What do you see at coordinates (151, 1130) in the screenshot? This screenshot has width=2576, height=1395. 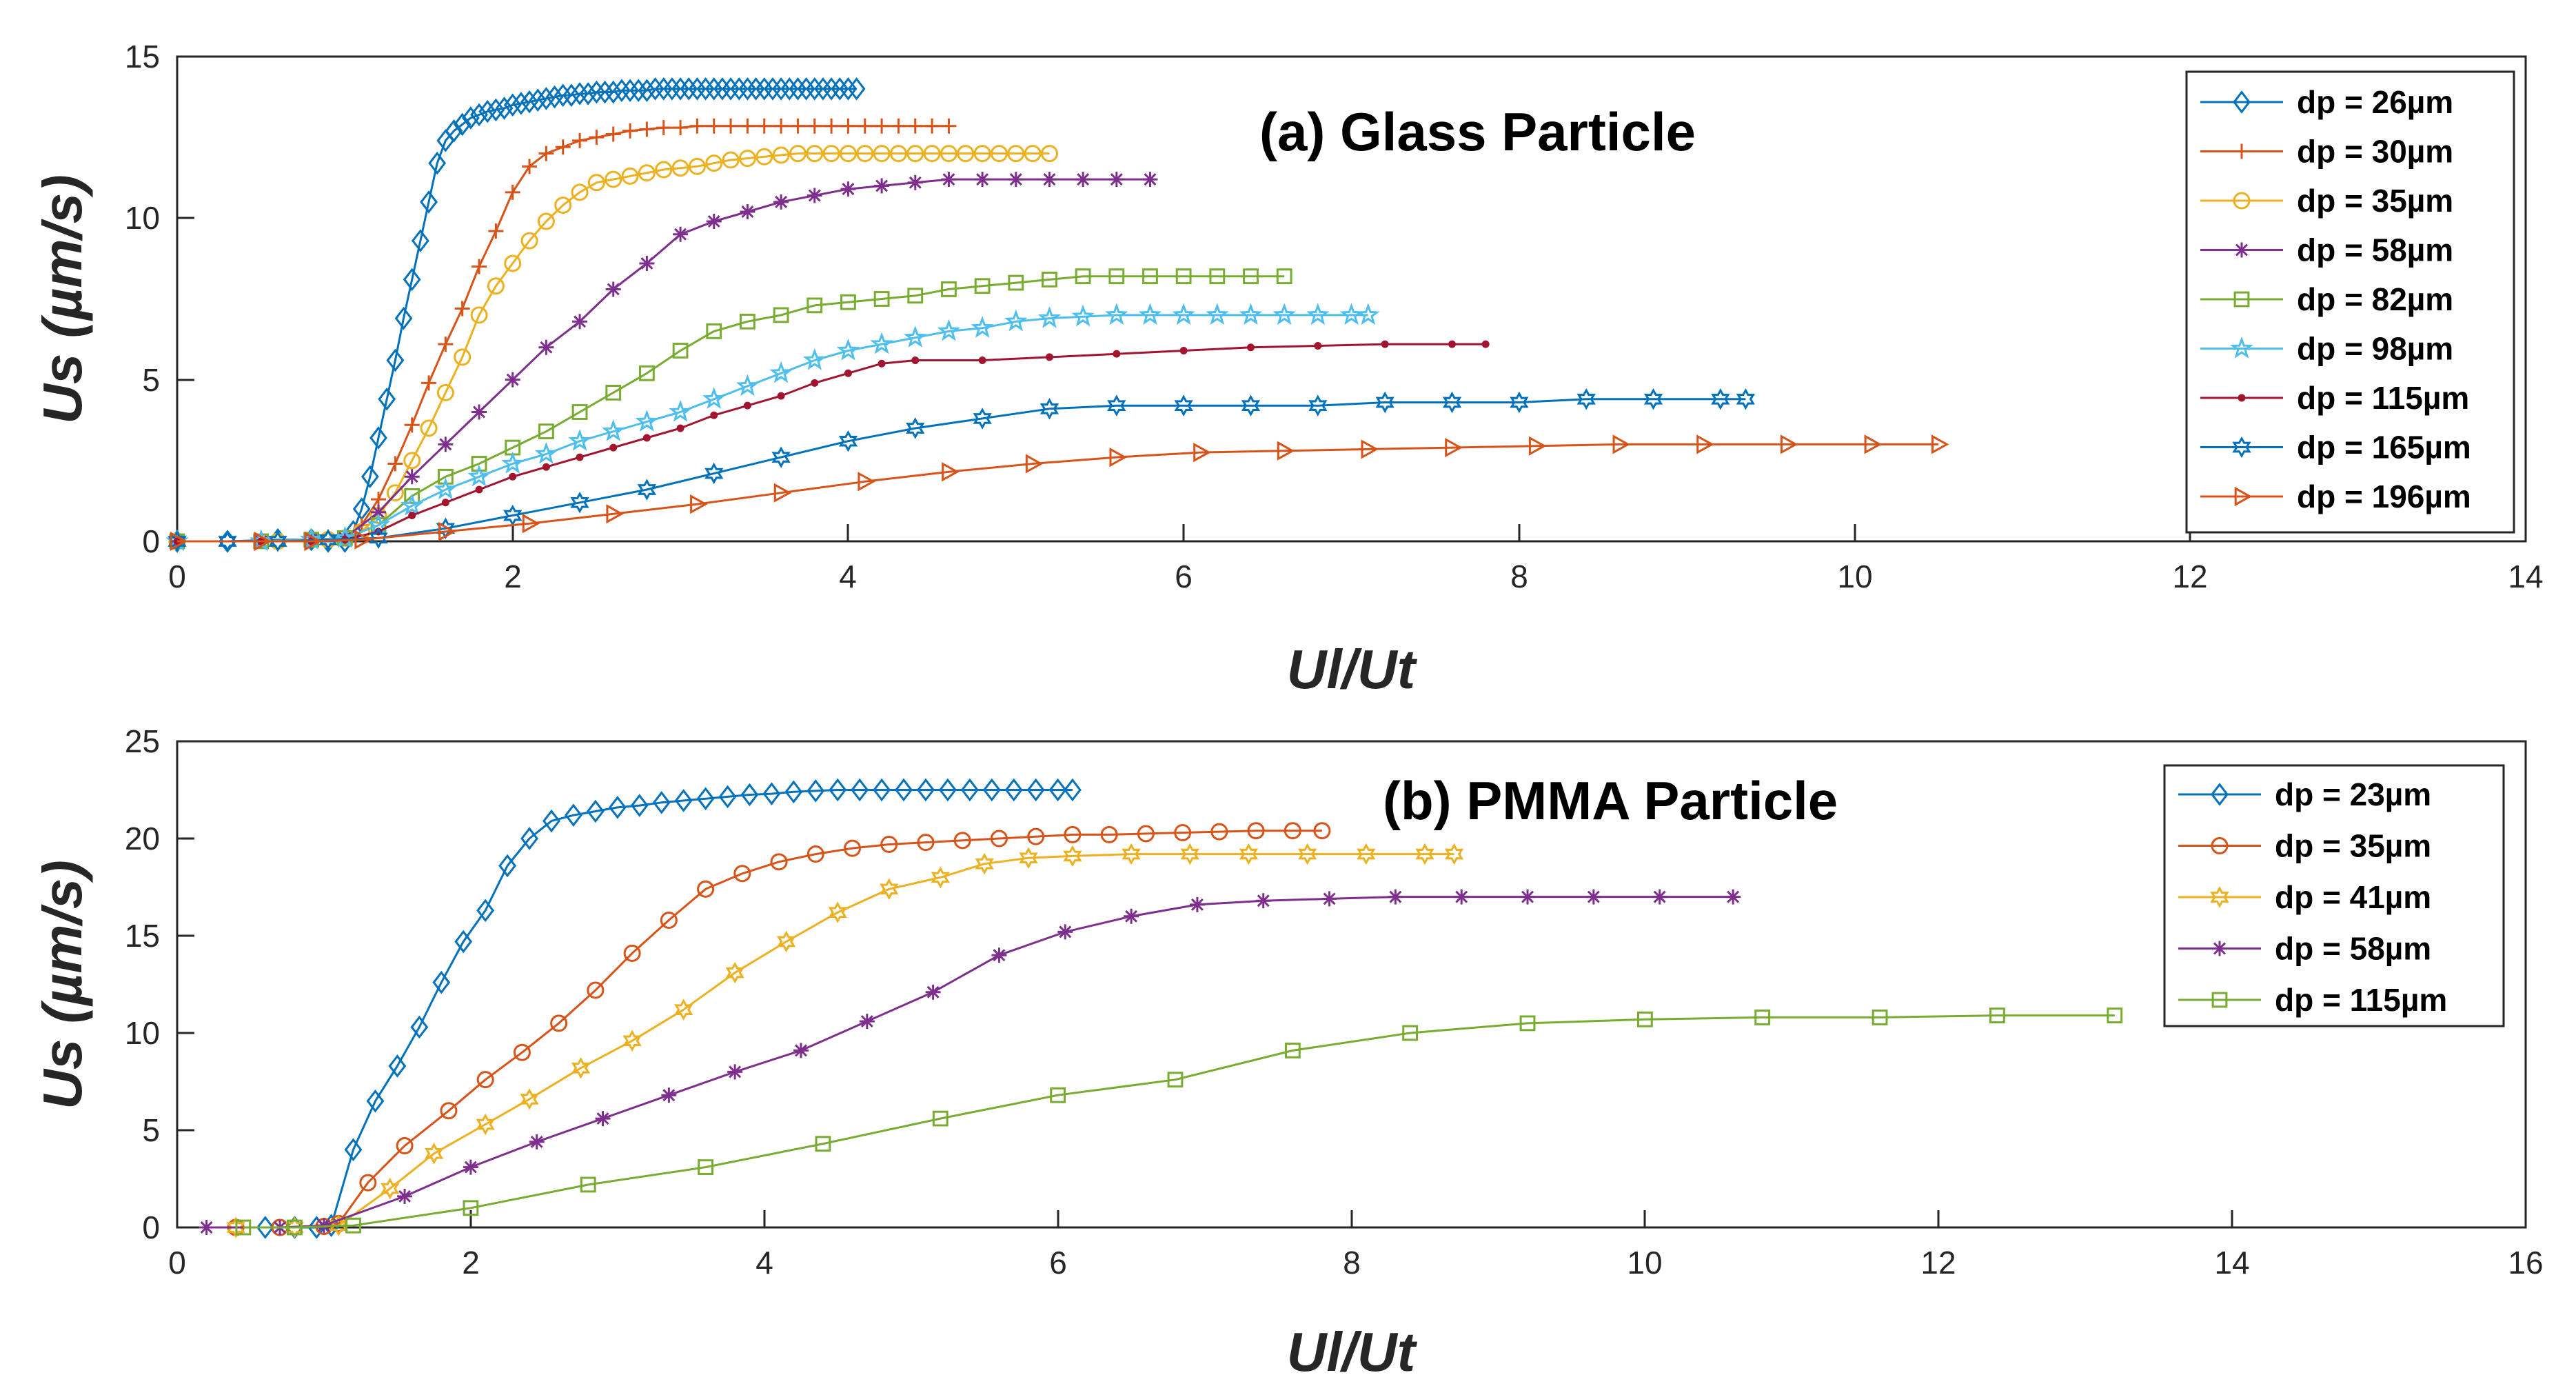 I see `y-tick-label: 5` at bounding box center [151, 1130].